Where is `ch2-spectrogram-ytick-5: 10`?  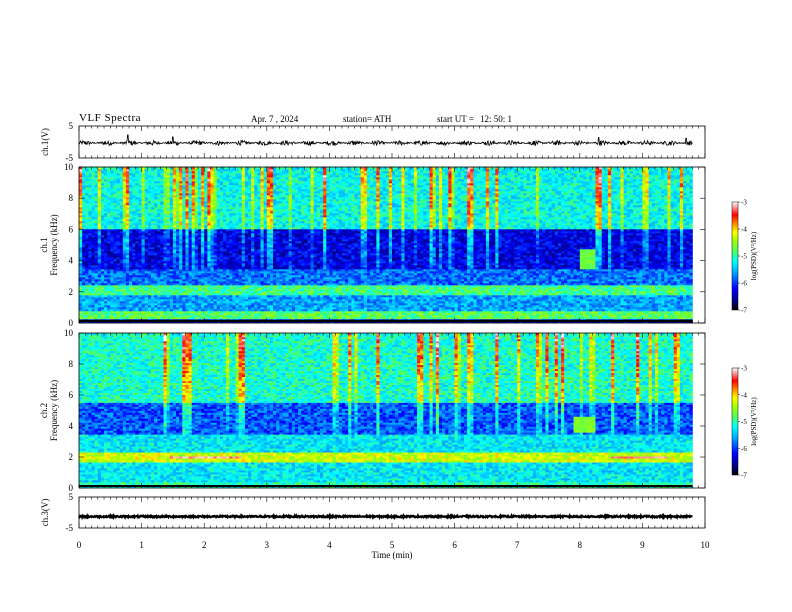 ch2-spectrogram-ytick-5: 10 is located at coordinates (69, 333).